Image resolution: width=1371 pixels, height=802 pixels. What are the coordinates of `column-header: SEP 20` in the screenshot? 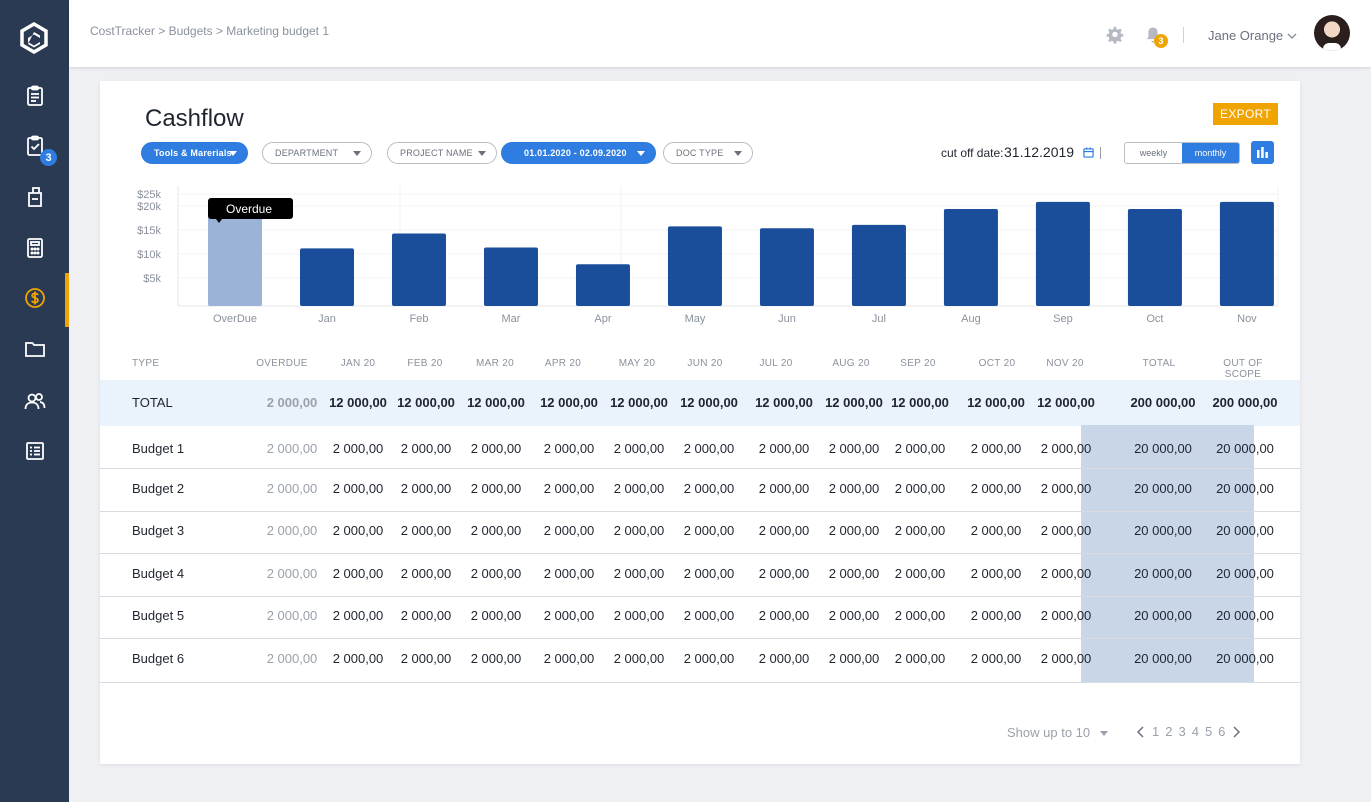 It's located at (918, 363).